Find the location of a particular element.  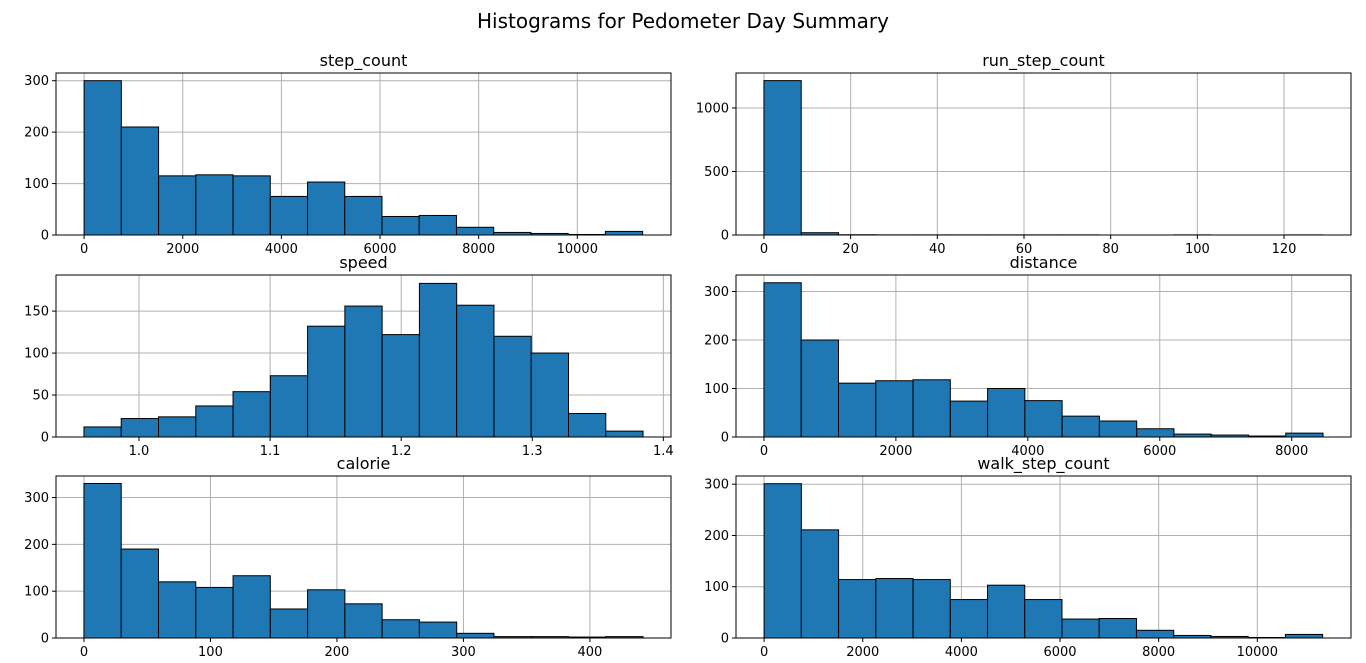

y-tick-label: 300 is located at coordinates (716, 292).